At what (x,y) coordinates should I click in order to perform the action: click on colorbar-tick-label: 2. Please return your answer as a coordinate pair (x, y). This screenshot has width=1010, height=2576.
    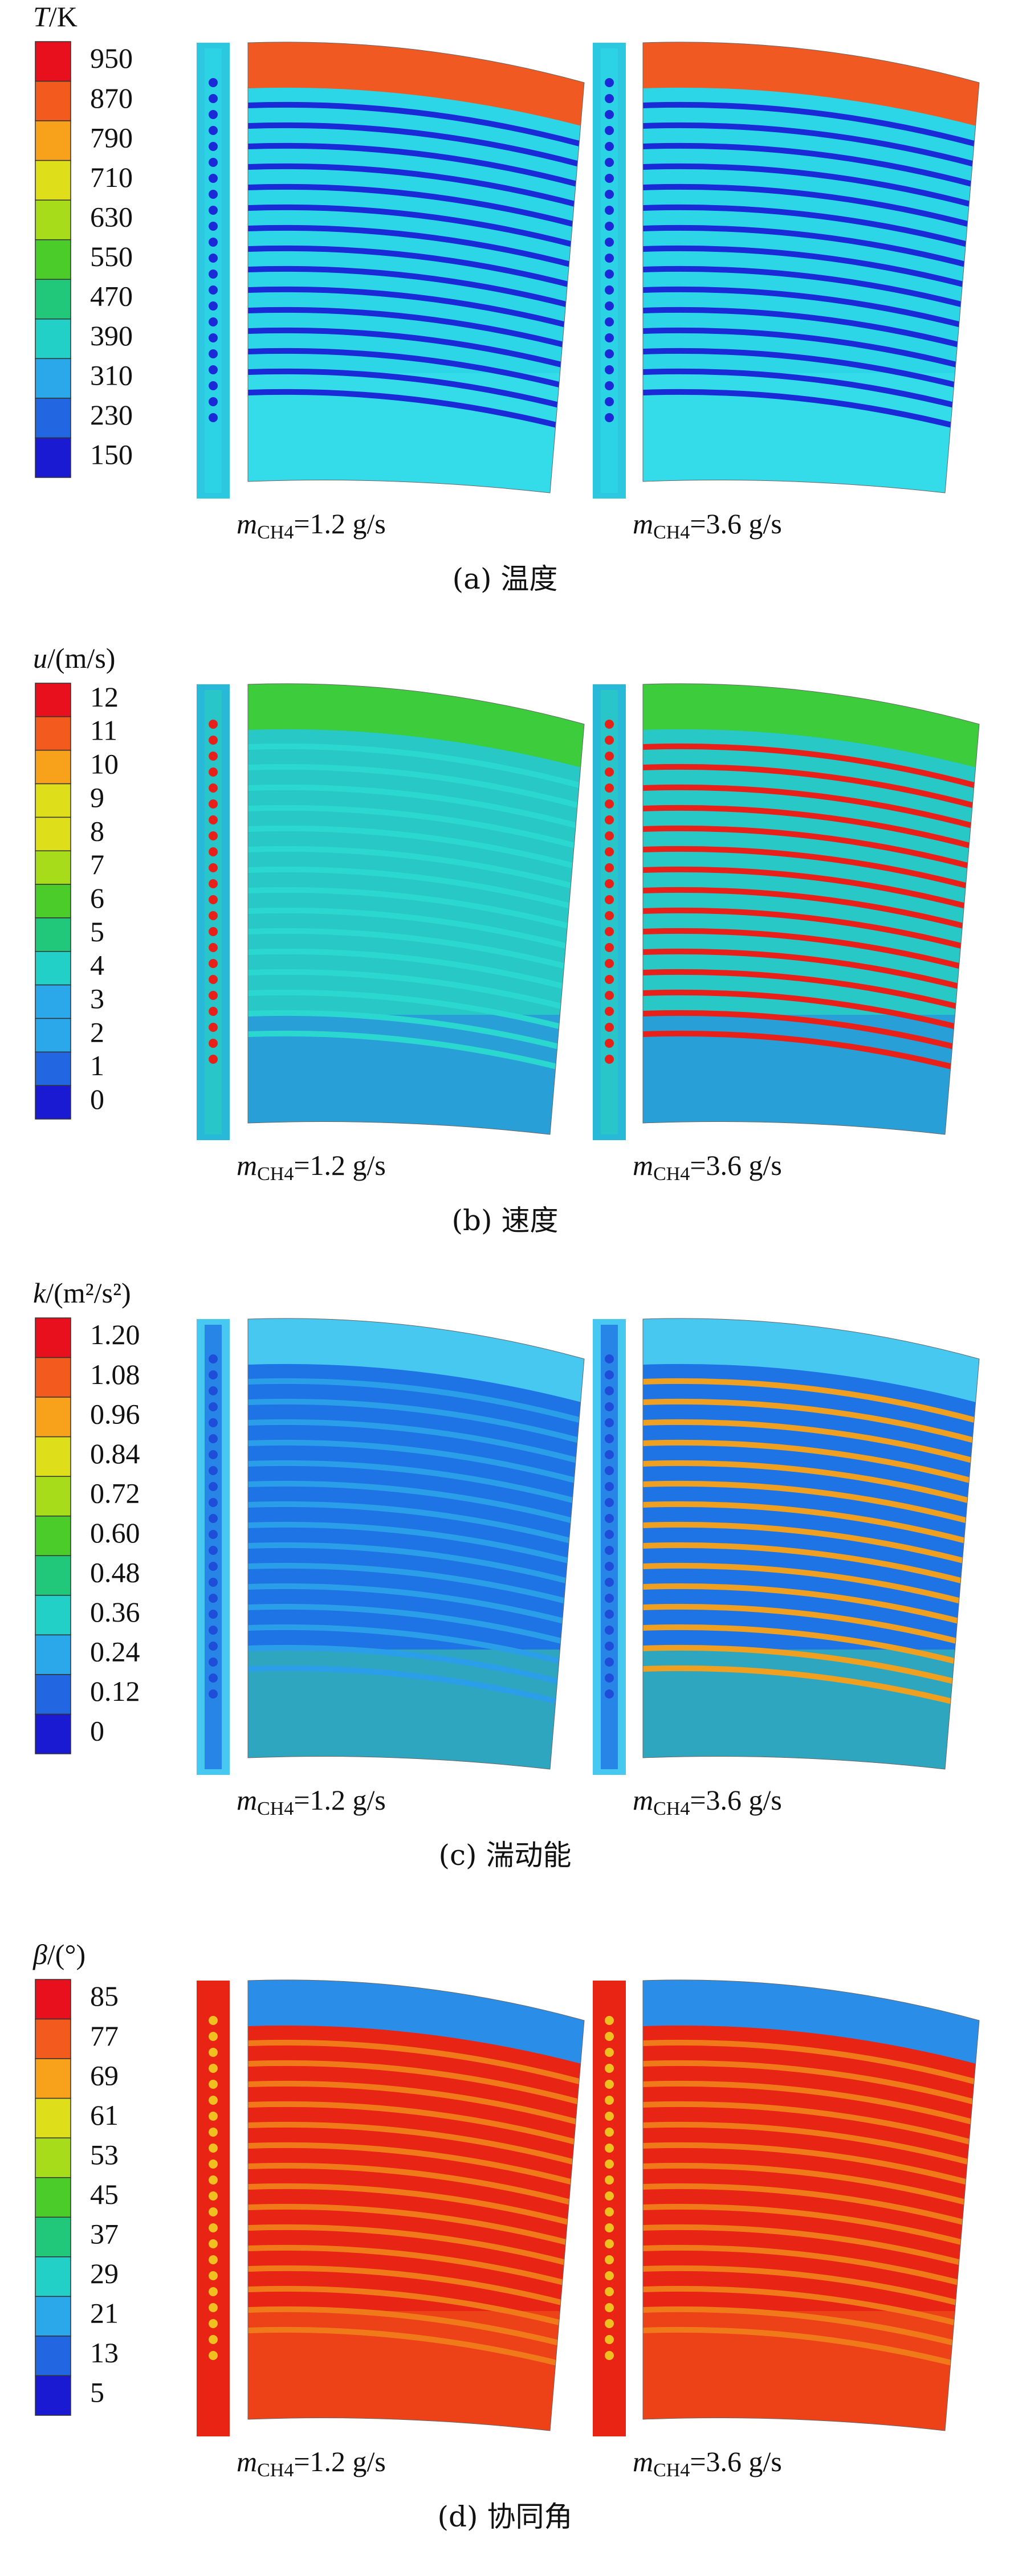
    Looking at the image, I should click on (97, 1032).